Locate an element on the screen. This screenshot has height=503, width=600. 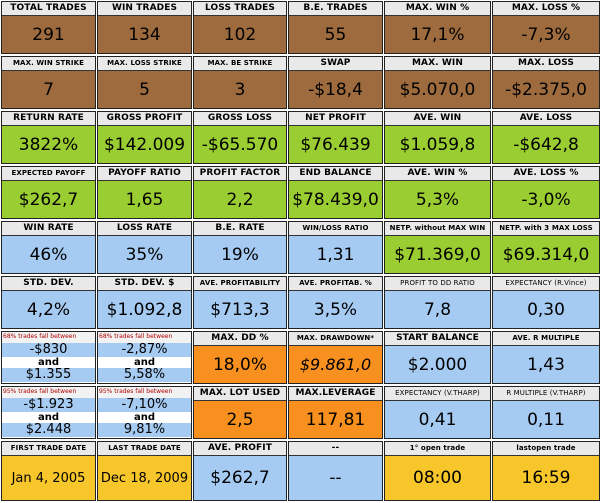
ave-win-pct-cell: AVE. WIN % 5,3% is located at coordinates (437, 192).